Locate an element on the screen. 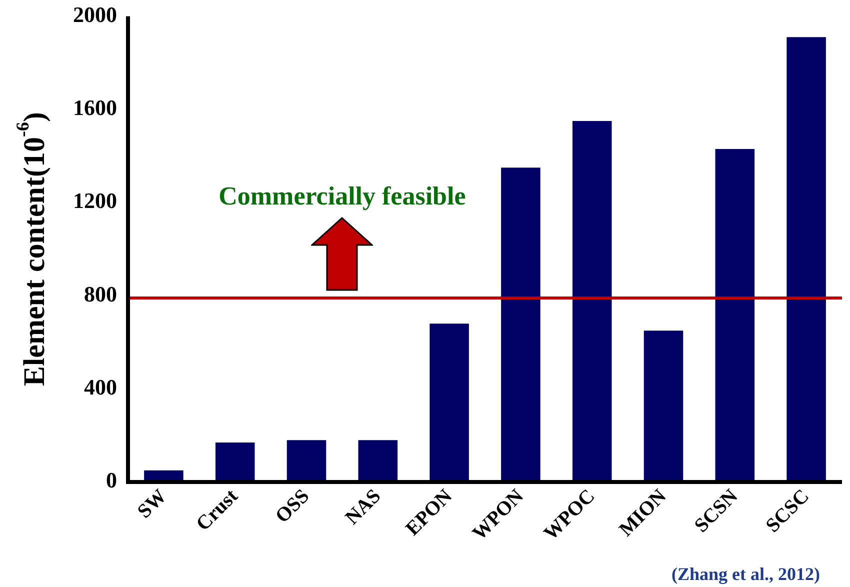 Image resolution: width=850 pixels, height=587 pixels. text: (Zhang et al., 2012) is located at coordinates (746, 574).